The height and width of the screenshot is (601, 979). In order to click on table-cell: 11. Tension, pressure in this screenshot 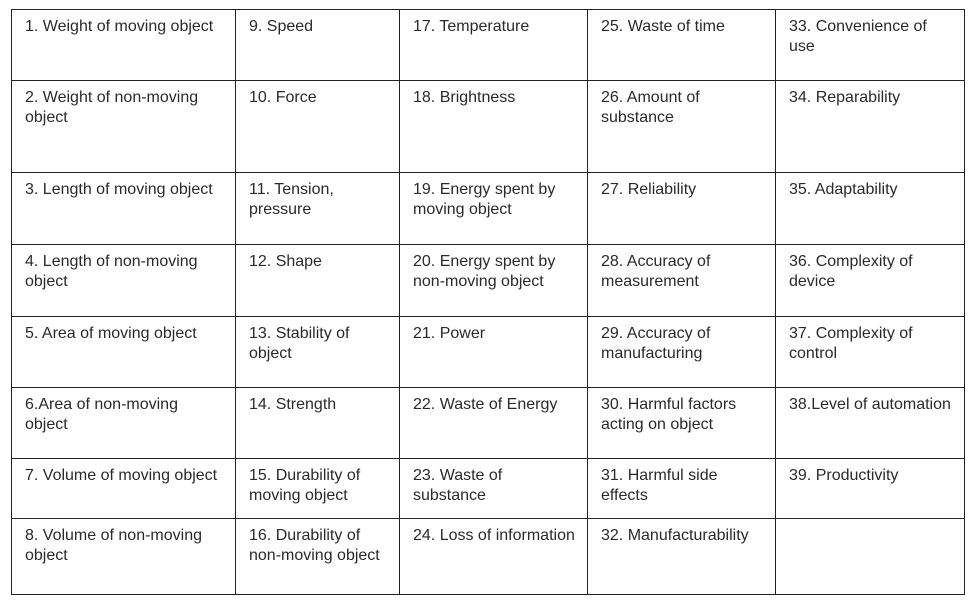, I will do `click(317, 208)`.